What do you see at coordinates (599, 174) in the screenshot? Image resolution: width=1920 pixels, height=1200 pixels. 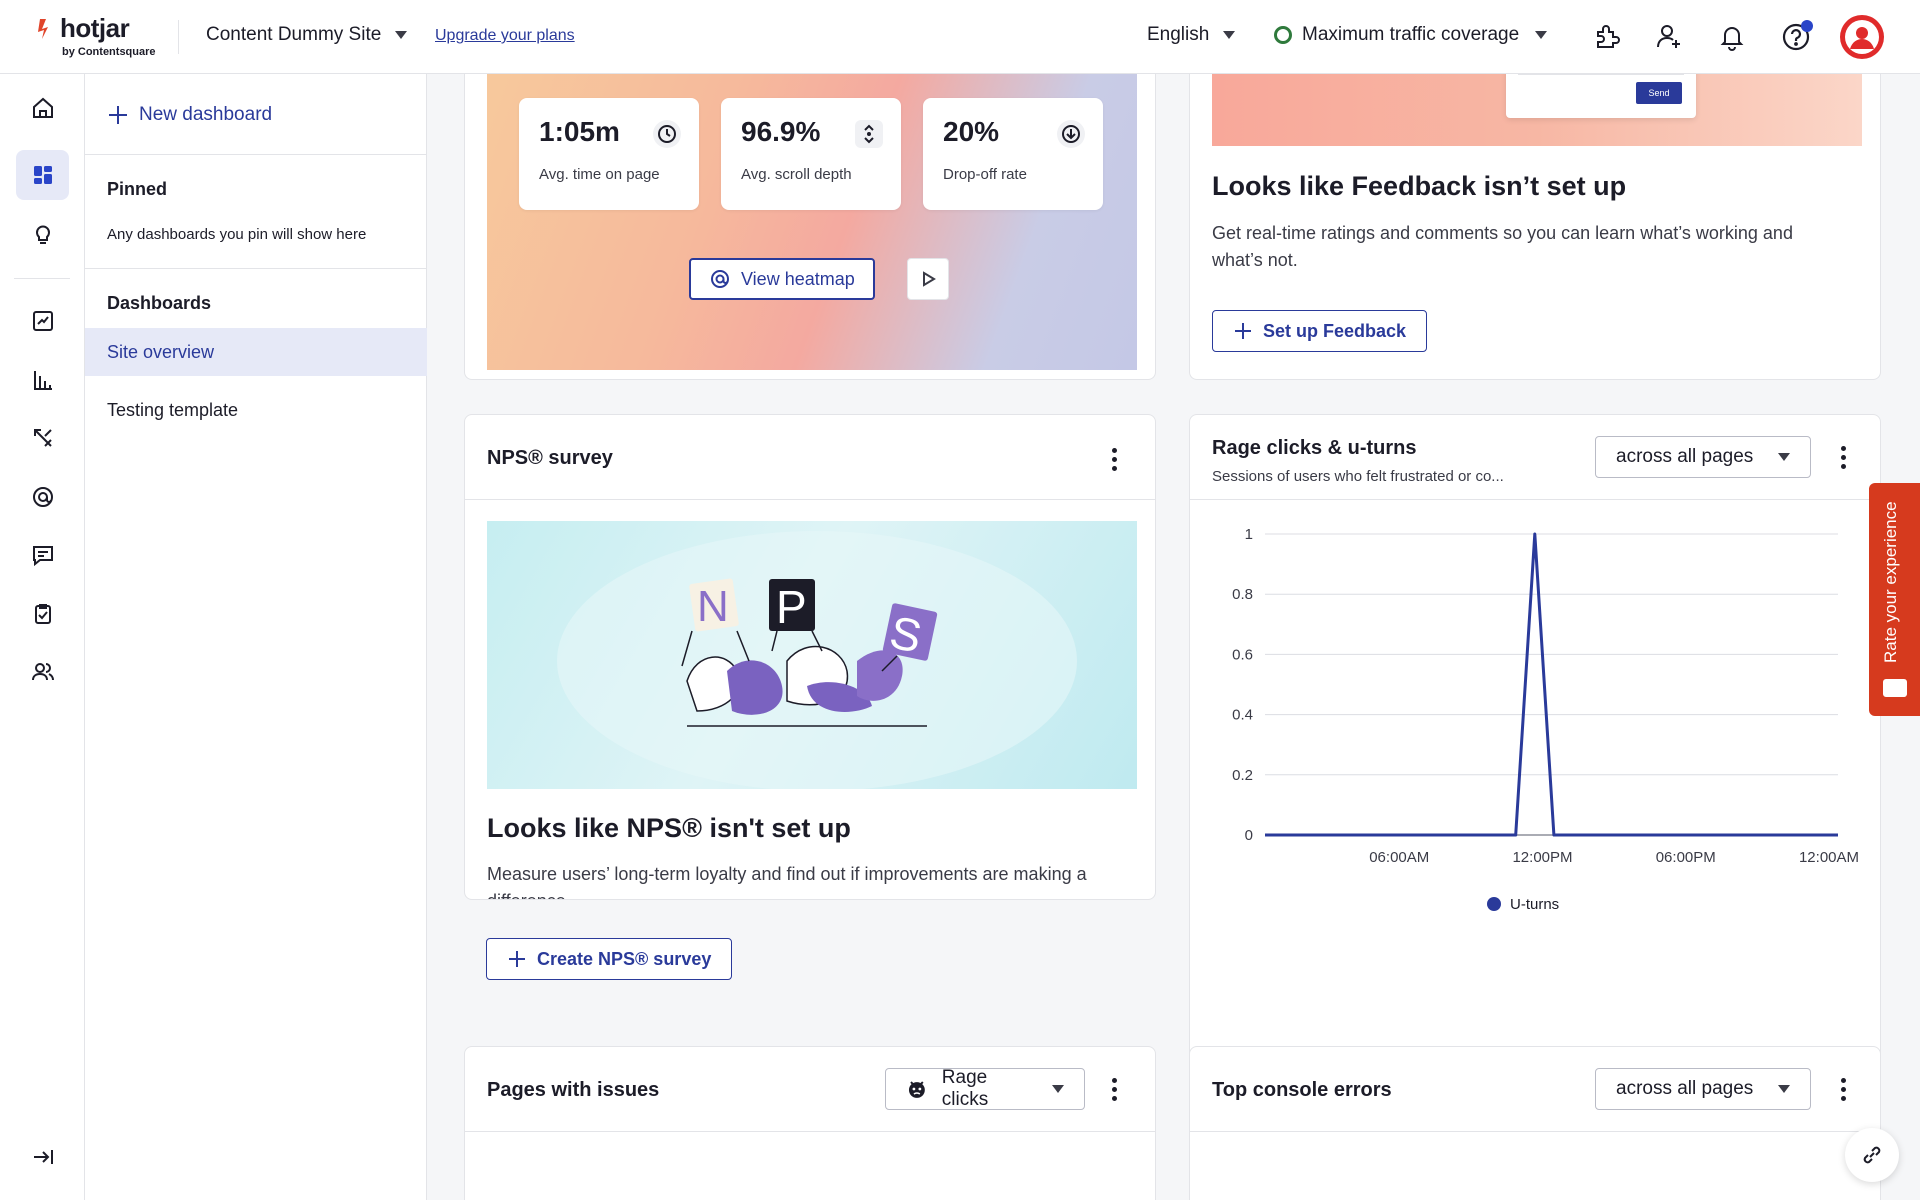 I see `metric-label: Avg. time on page` at bounding box center [599, 174].